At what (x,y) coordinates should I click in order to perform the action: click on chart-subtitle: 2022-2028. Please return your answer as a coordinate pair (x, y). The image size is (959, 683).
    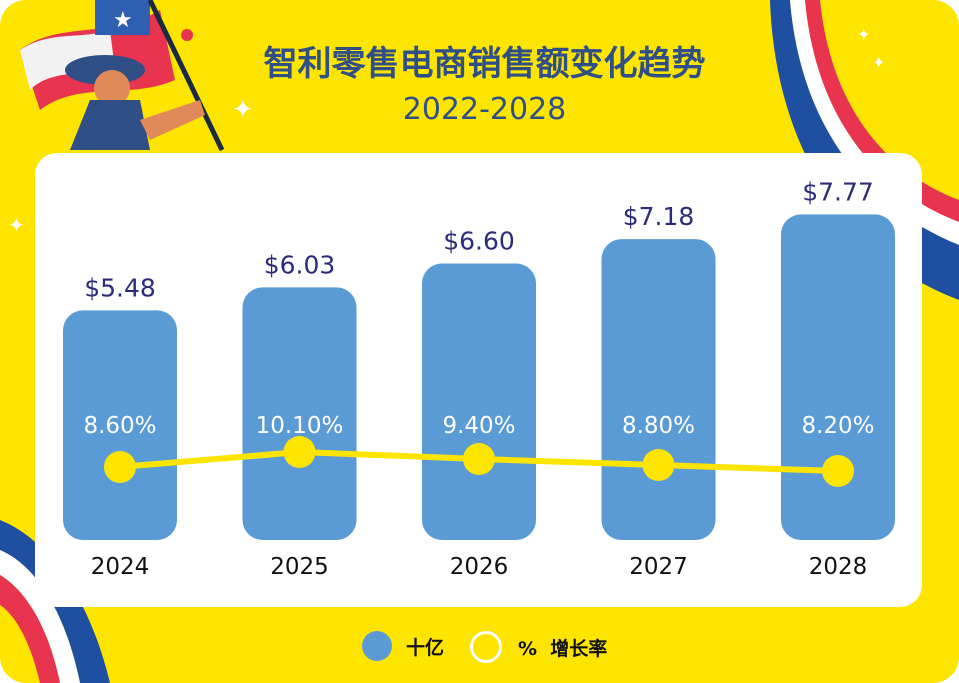
    Looking at the image, I should click on (484, 109).